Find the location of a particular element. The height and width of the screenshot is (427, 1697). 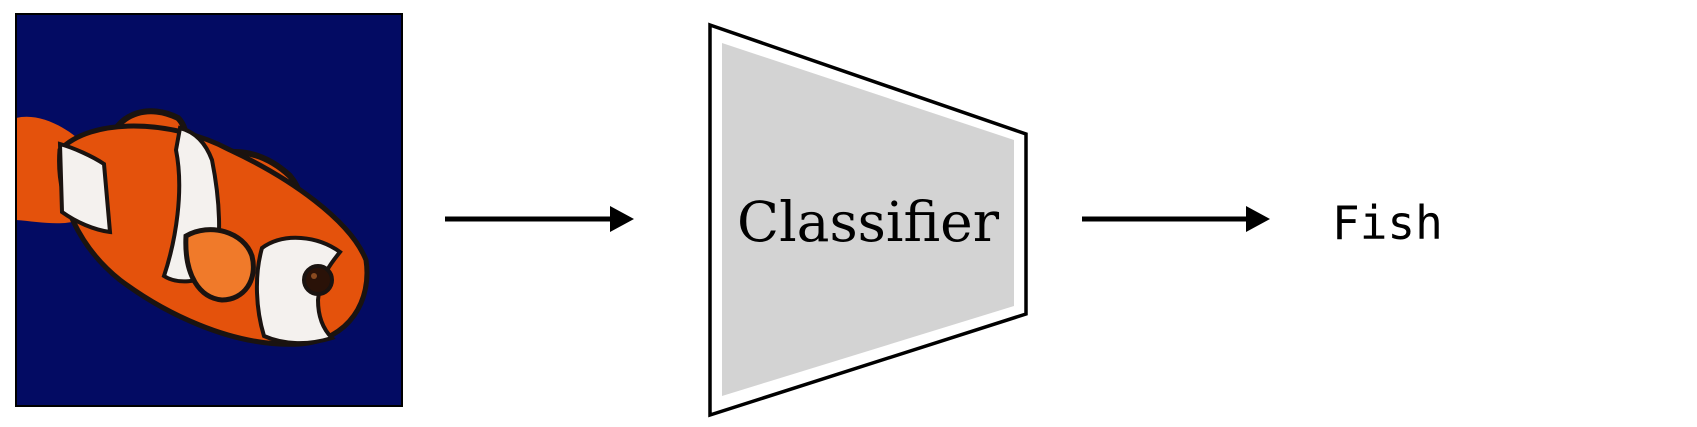

classifier-label: Classifier is located at coordinates (868, 222).